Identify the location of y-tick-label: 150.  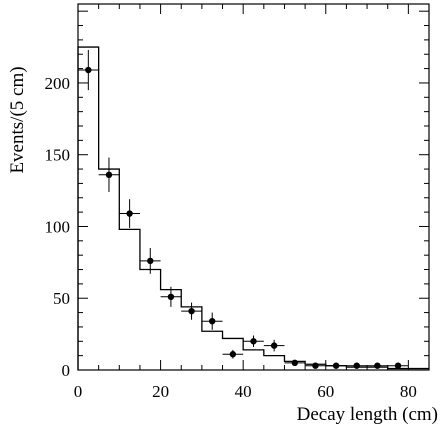
(58, 155).